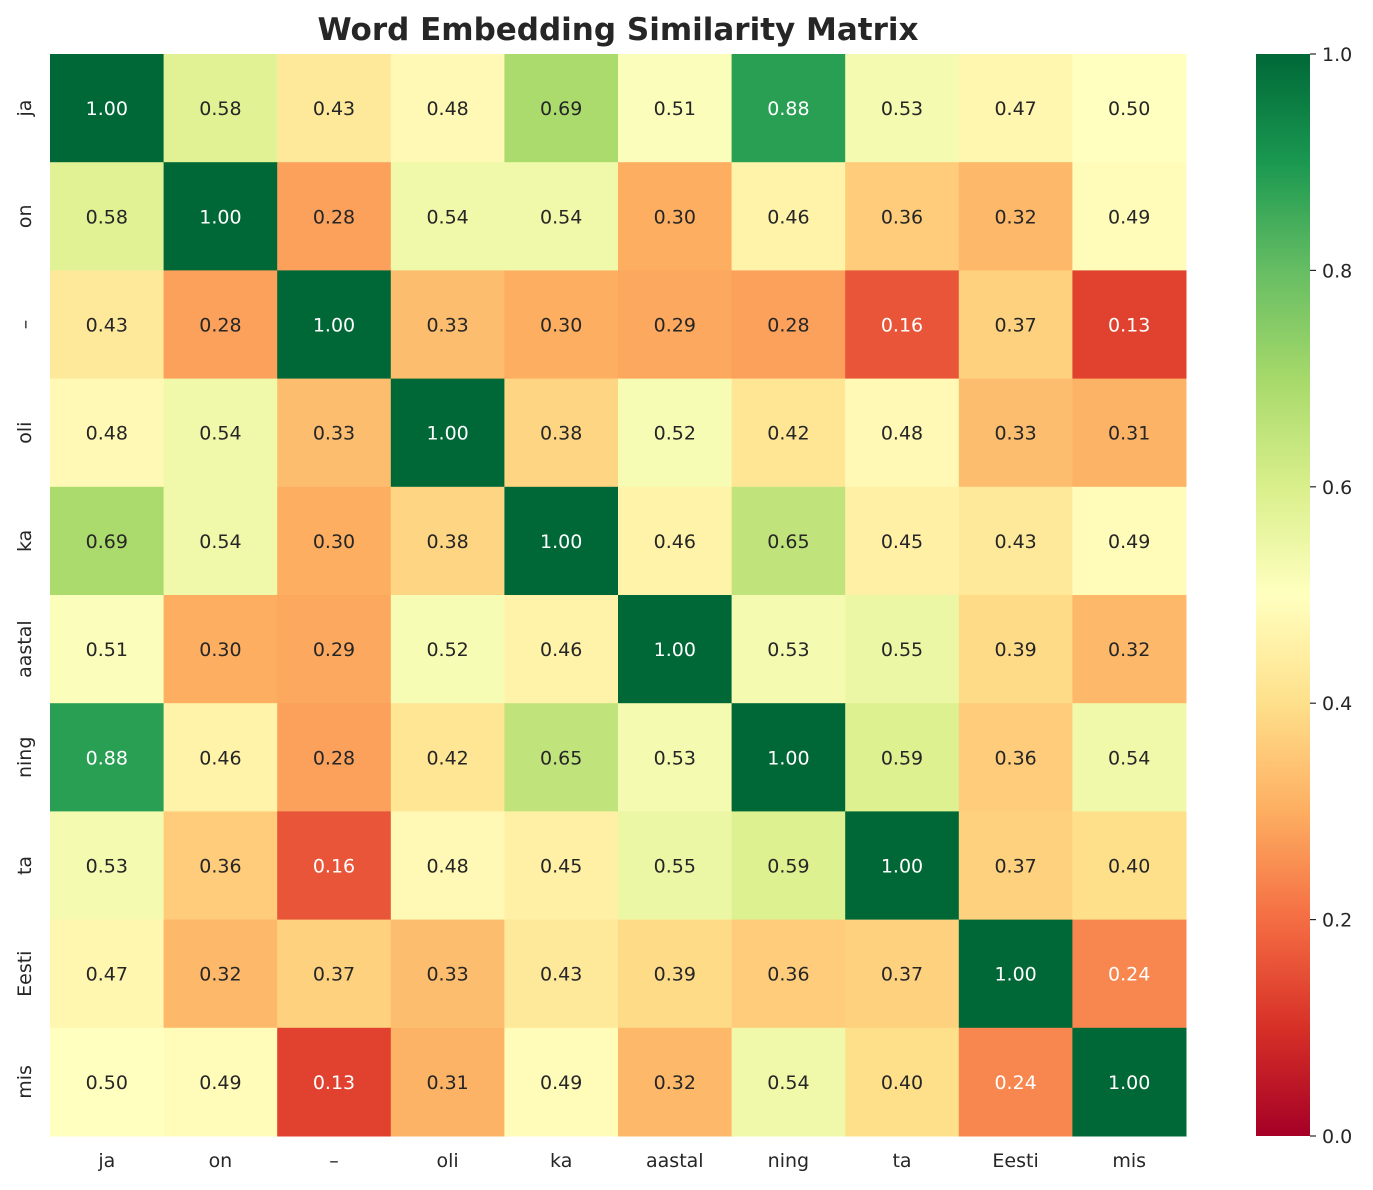 The width and height of the screenshot is (1373, 1190). What do you see at coordinates (25, 757) in the screenshot?
I see `y-tick-label: ning` at bounding box center [25, 757].